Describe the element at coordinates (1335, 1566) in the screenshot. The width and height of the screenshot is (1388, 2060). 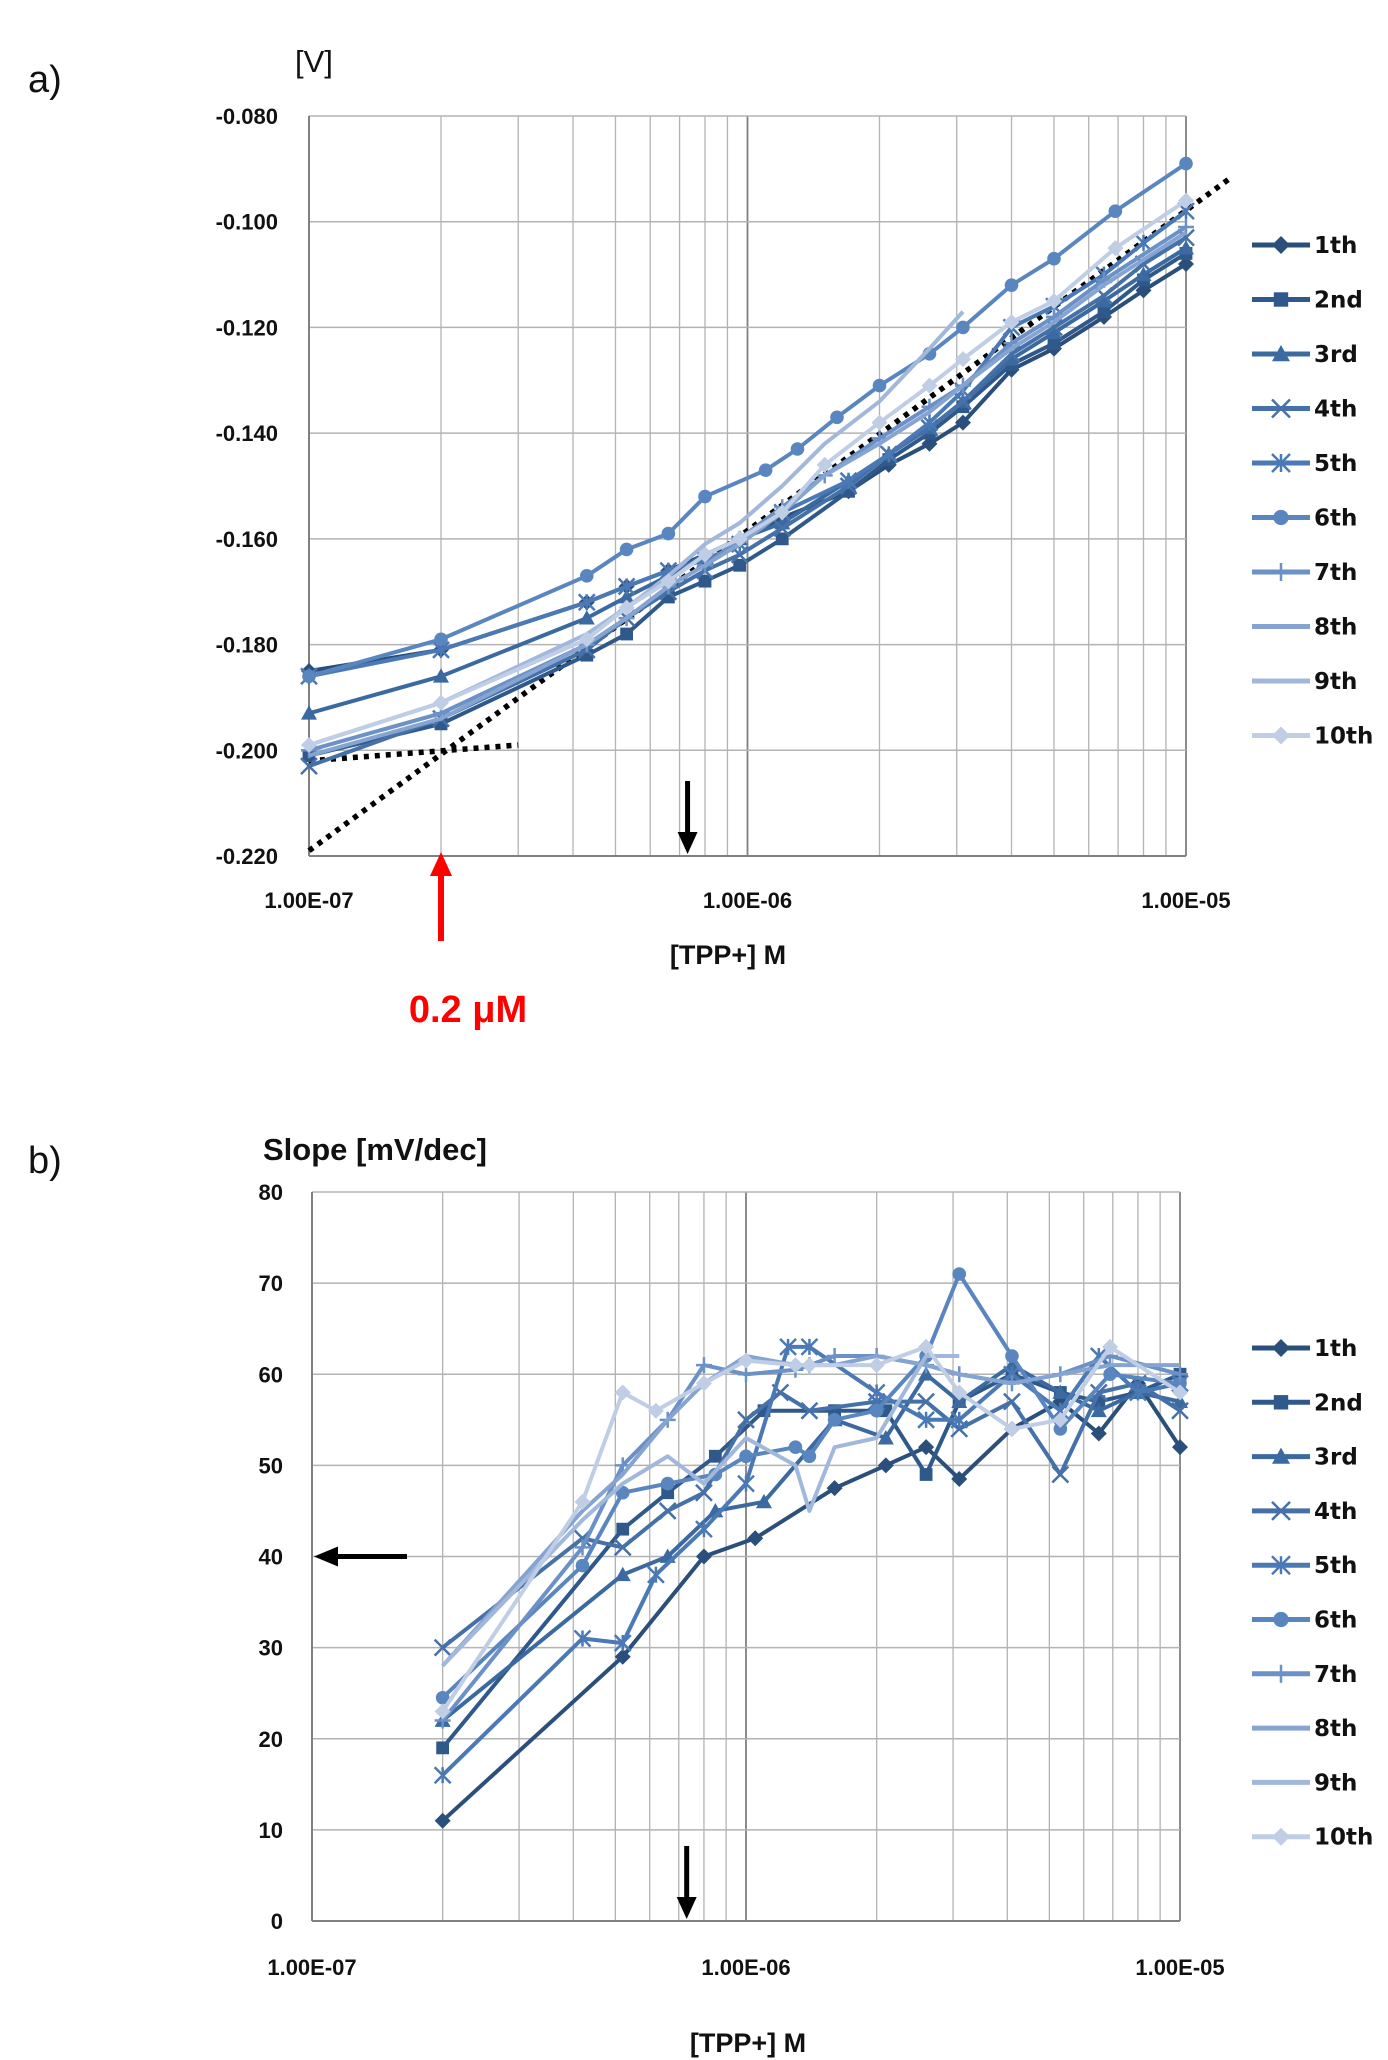
I see `legend-label: 5th` at that location.